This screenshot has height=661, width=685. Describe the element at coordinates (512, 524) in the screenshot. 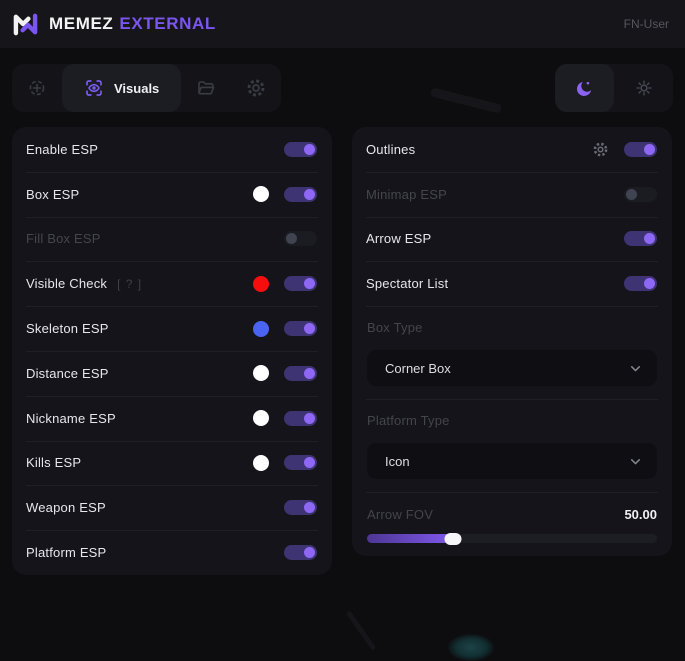

I see `arrow-fov-section: Arrow FOV 50.00` at that location.